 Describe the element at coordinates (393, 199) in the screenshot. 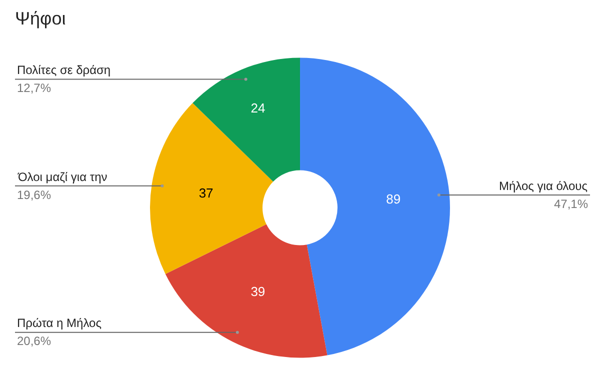

I see `data-label: 89` at that location.